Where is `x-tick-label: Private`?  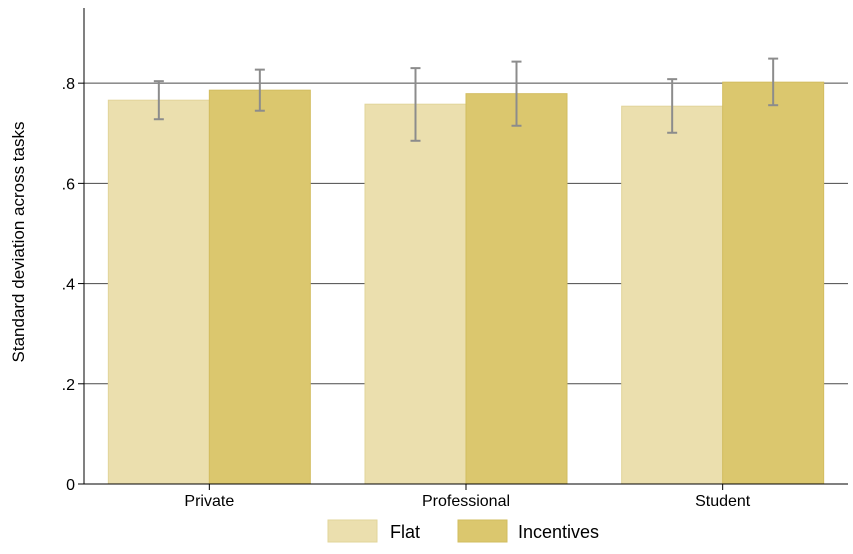
x-tick-label: Private is located at coordinates (209, 501).